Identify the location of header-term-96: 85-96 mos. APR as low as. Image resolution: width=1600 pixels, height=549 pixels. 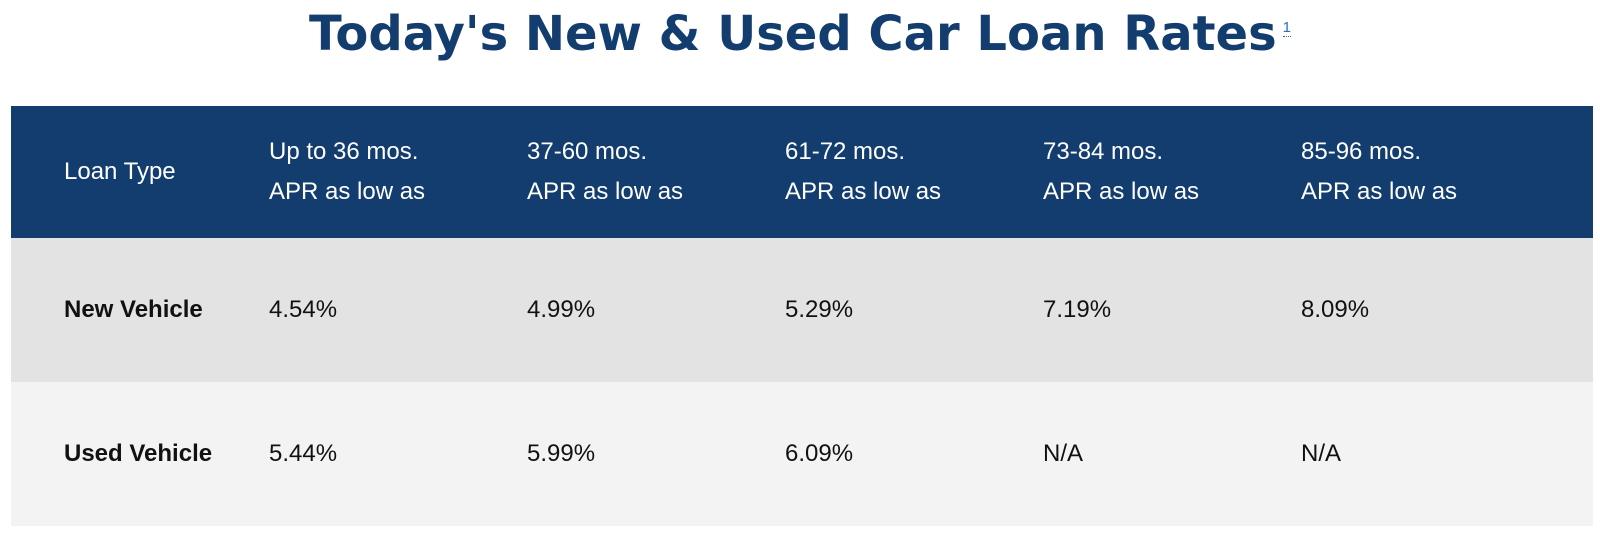
(1447, 172).